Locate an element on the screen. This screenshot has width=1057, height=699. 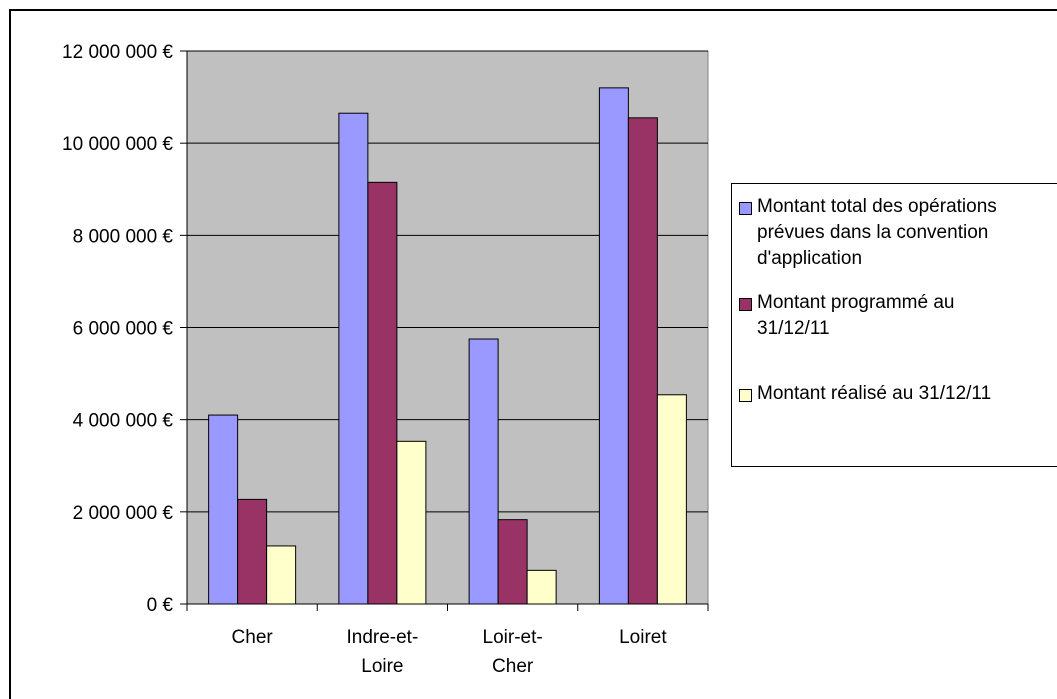
legend-swatch-total is located at coordinates (745, 208).